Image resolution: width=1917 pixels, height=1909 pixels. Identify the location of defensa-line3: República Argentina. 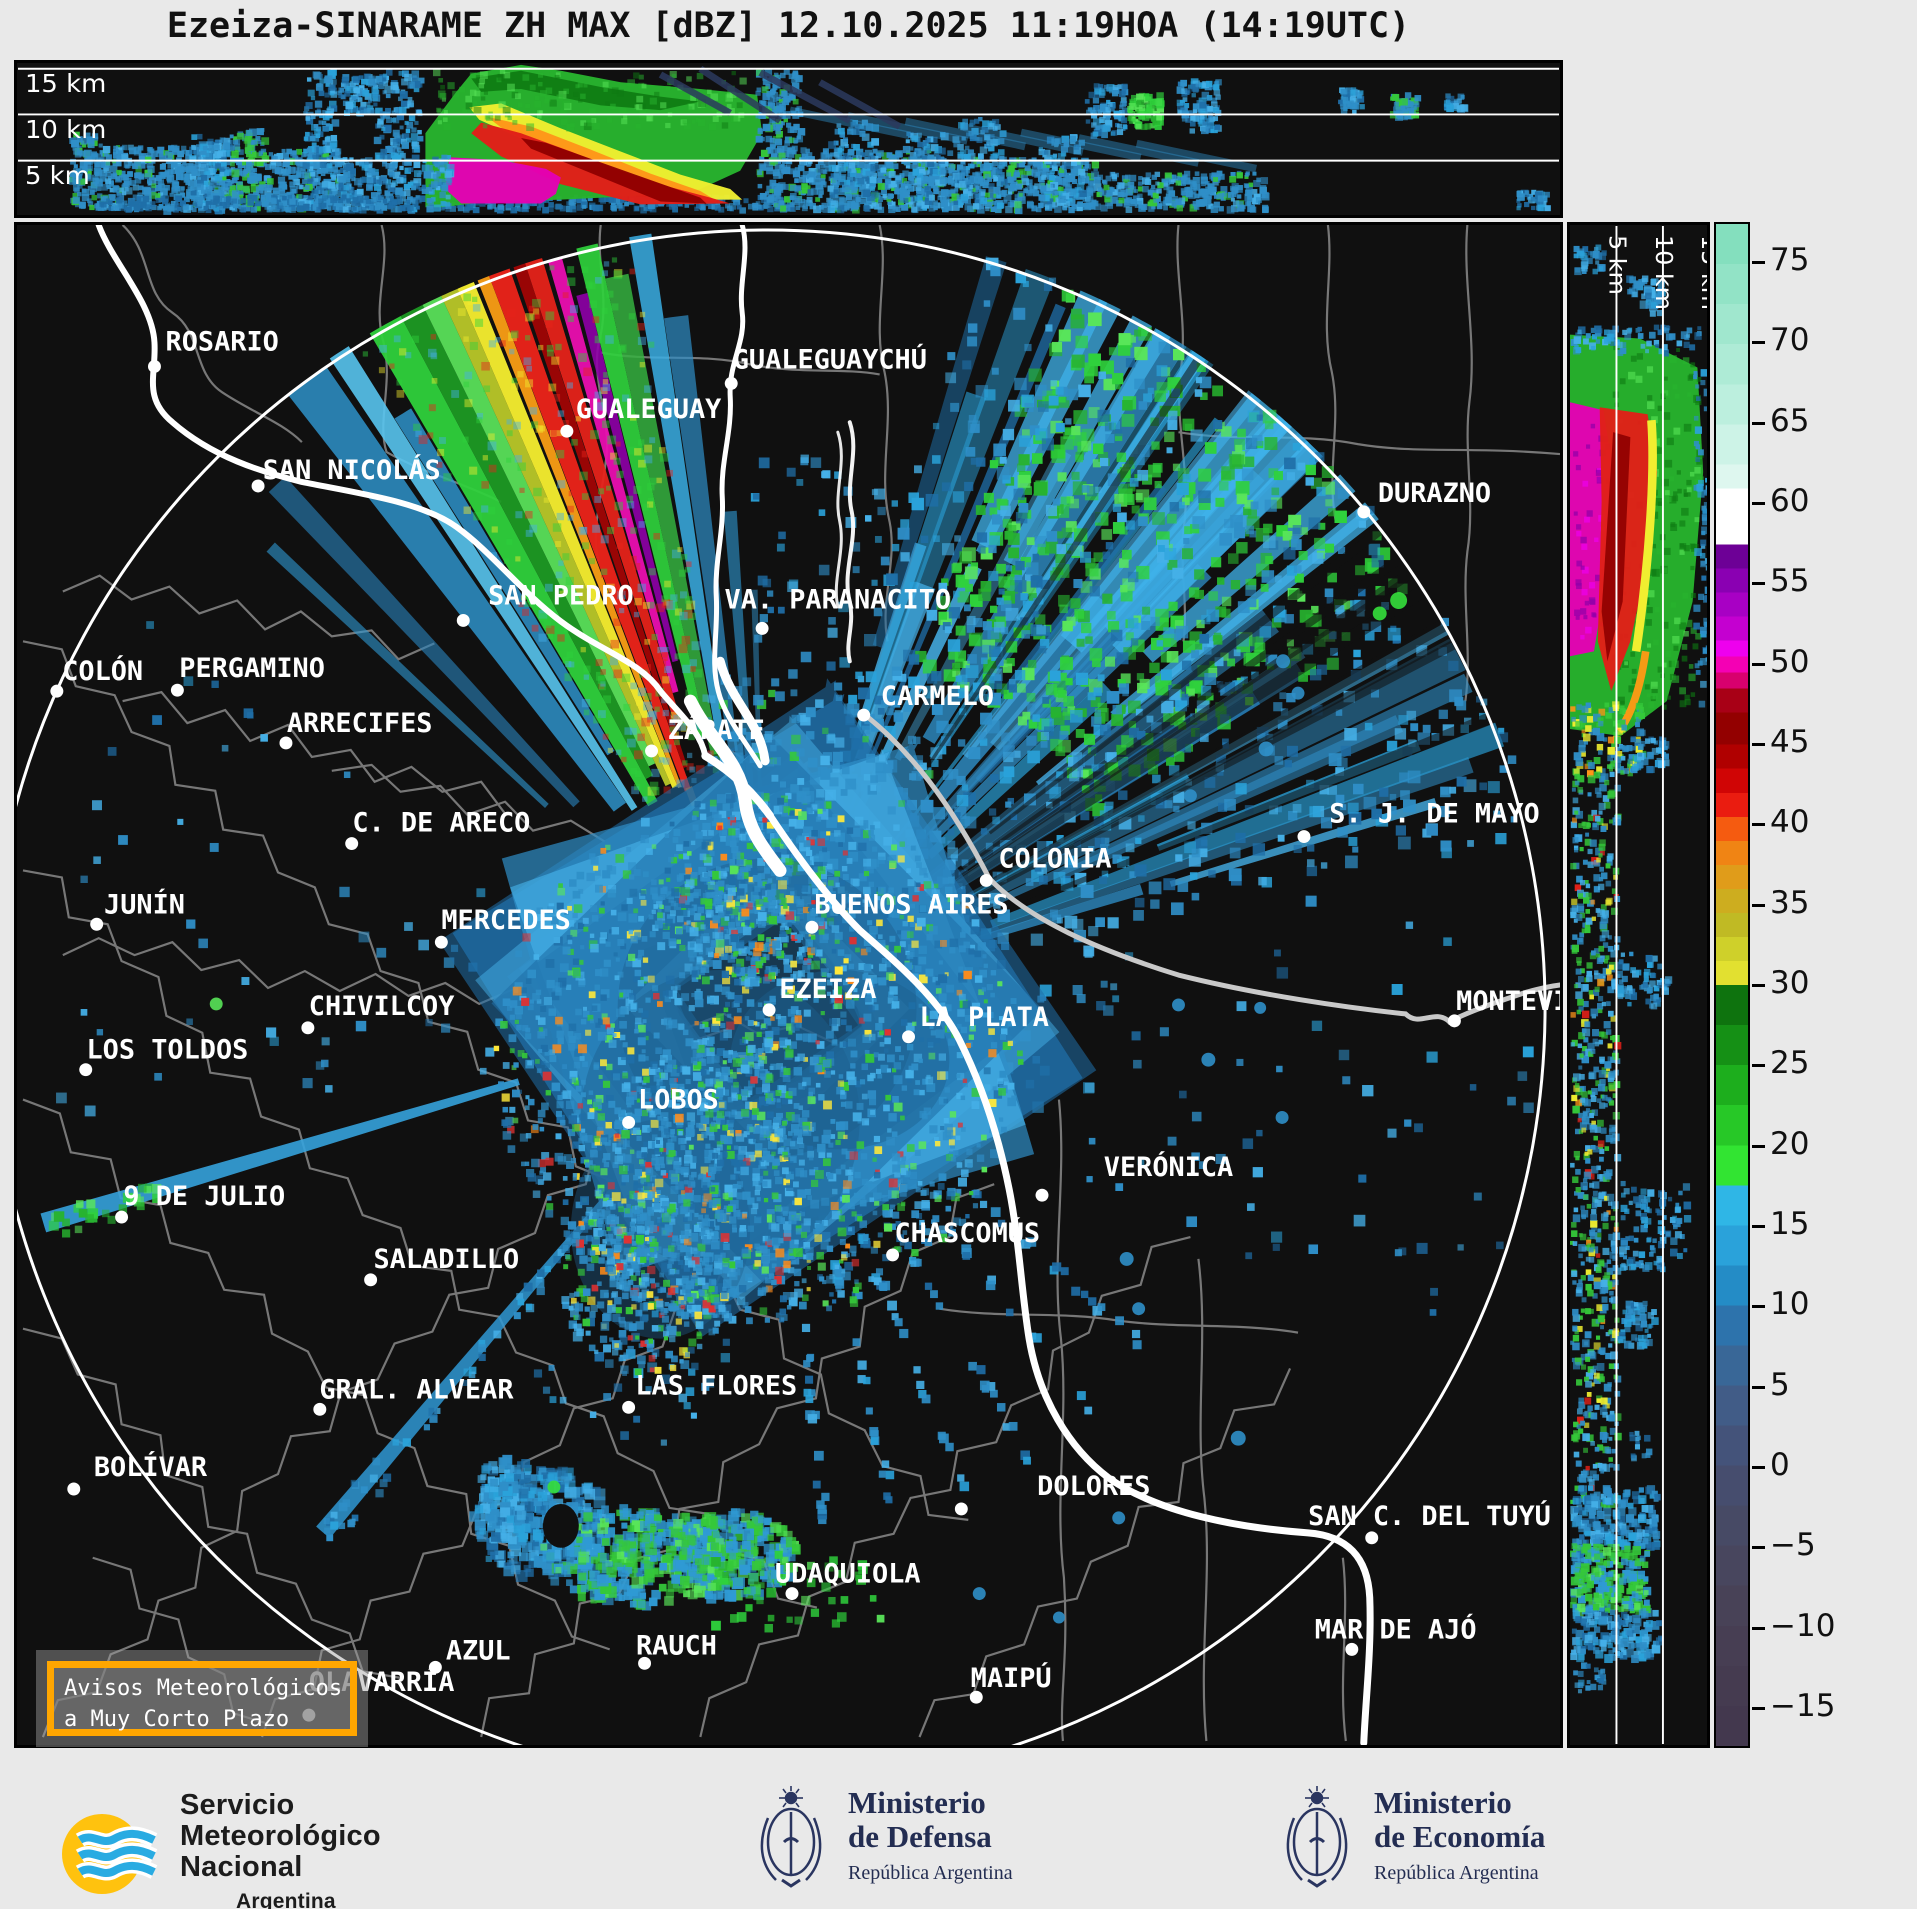
(930, 1873).